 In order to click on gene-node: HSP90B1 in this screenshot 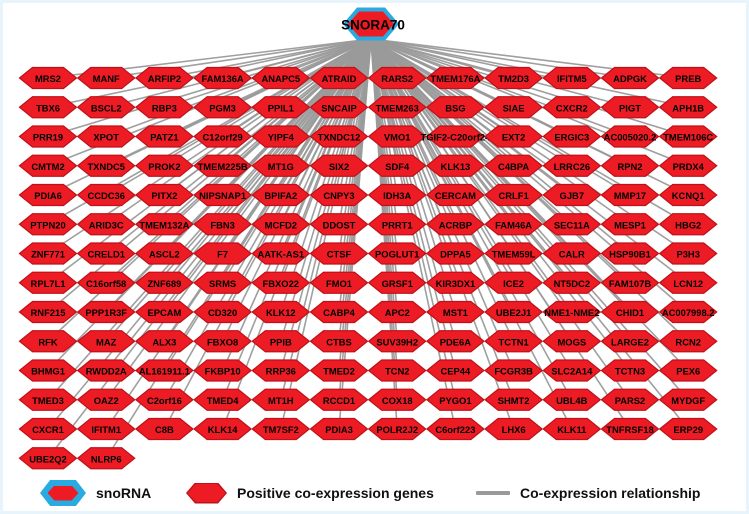, I will do `click(630, 253)`.